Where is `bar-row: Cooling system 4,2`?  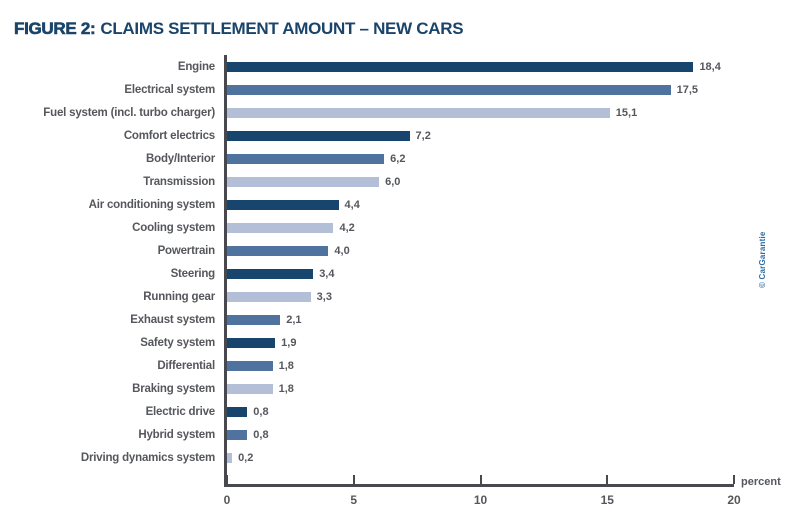 bar-row: Cooling system 4,2 is located at coordinates (391, 227).